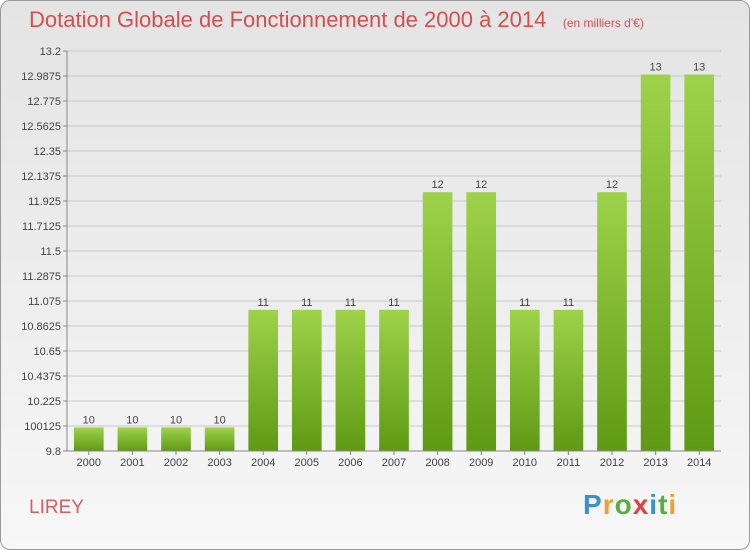  I want to click on x-tick-label-2003: 2003, so click(219, 463).